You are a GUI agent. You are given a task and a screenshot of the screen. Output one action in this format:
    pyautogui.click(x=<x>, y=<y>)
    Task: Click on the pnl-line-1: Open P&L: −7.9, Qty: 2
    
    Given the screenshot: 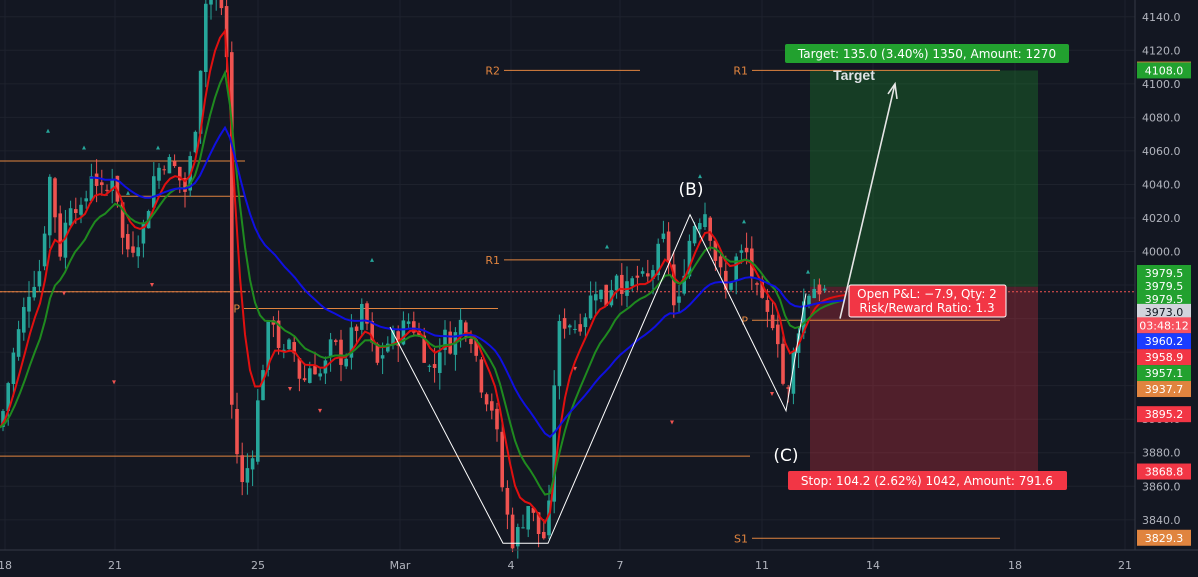 What is the action you would take?
    pyautogui.click(x=927, y=294)
    